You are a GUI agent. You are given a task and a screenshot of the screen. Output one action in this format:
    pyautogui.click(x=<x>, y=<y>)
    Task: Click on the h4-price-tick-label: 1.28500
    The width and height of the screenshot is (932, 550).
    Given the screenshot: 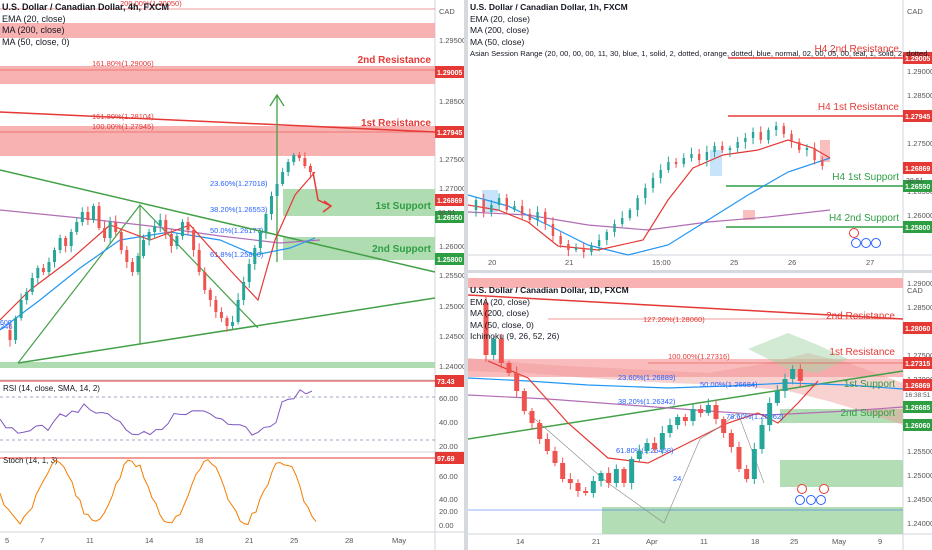 What is the action you would take?
    pyautogui.click(x=451, y=101)
    